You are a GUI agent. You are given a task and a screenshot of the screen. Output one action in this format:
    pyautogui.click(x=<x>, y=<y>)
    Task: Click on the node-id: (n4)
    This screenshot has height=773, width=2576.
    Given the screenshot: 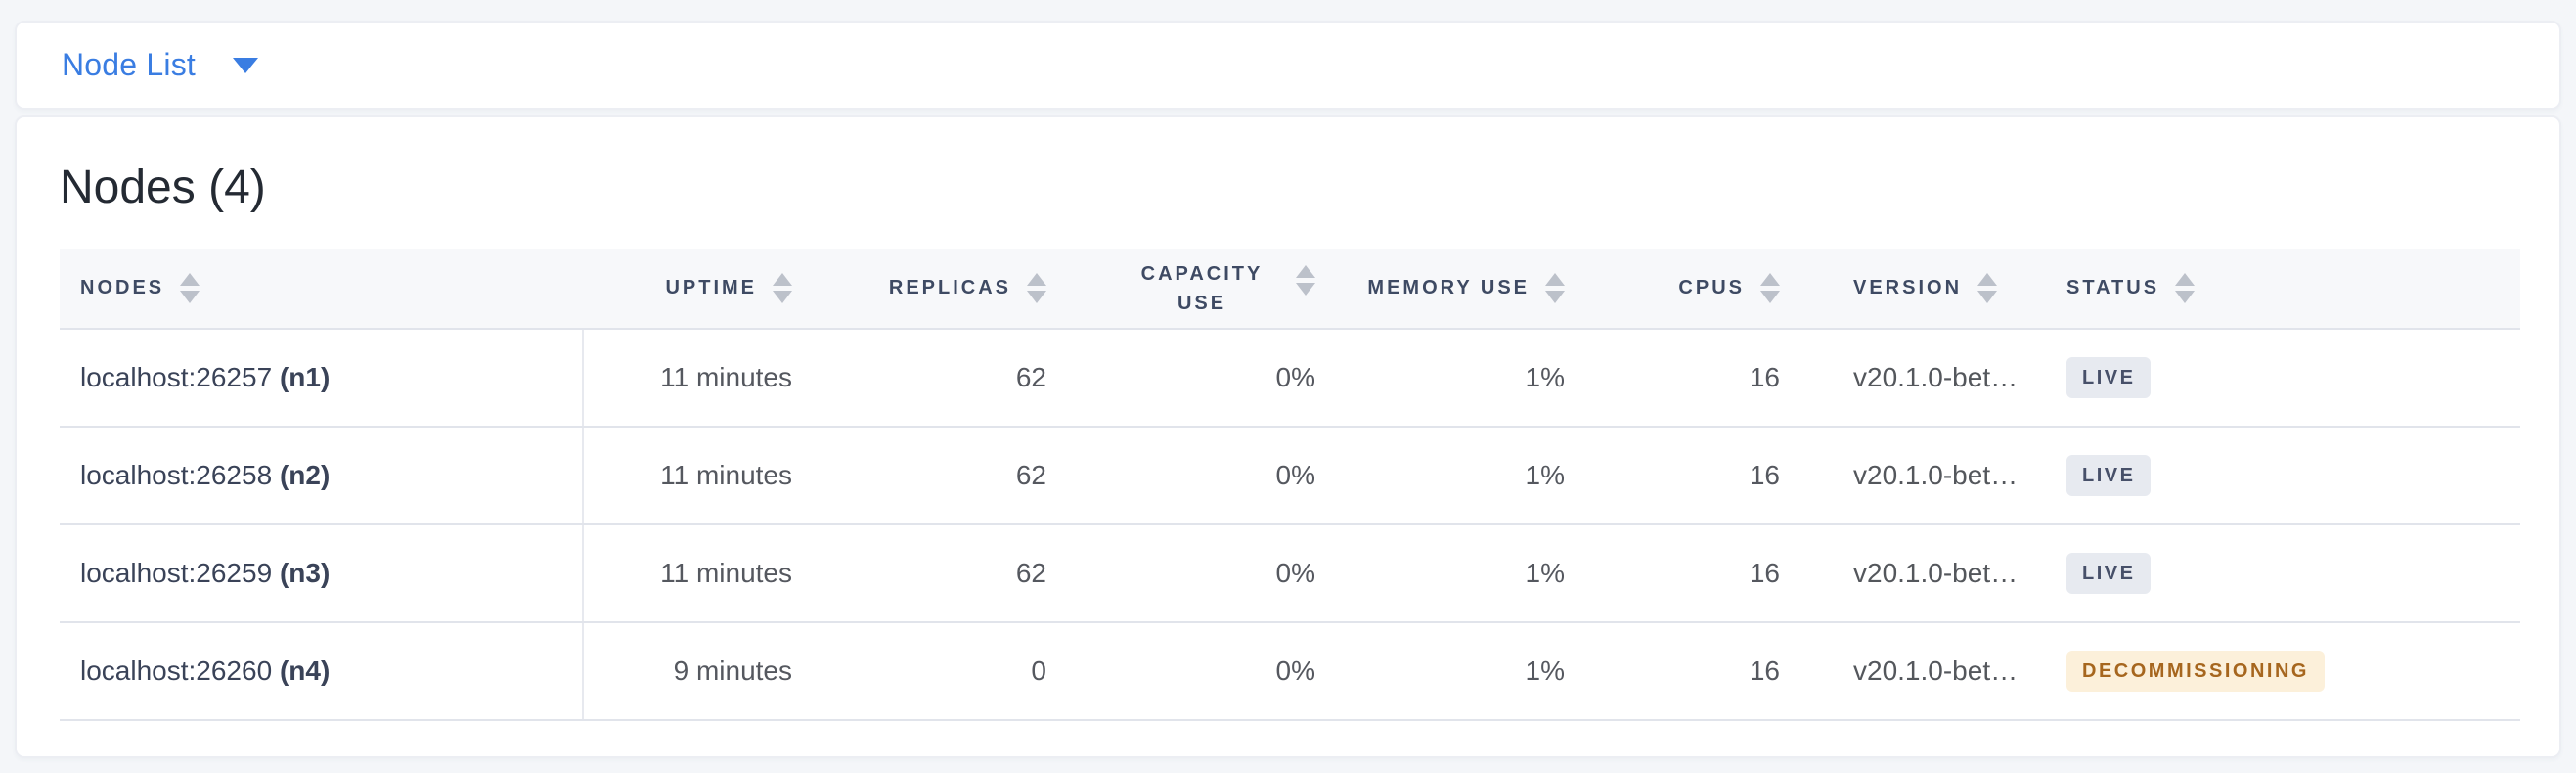 What is the action you would take?
    pyautogui.click(x=305, y=671)
    